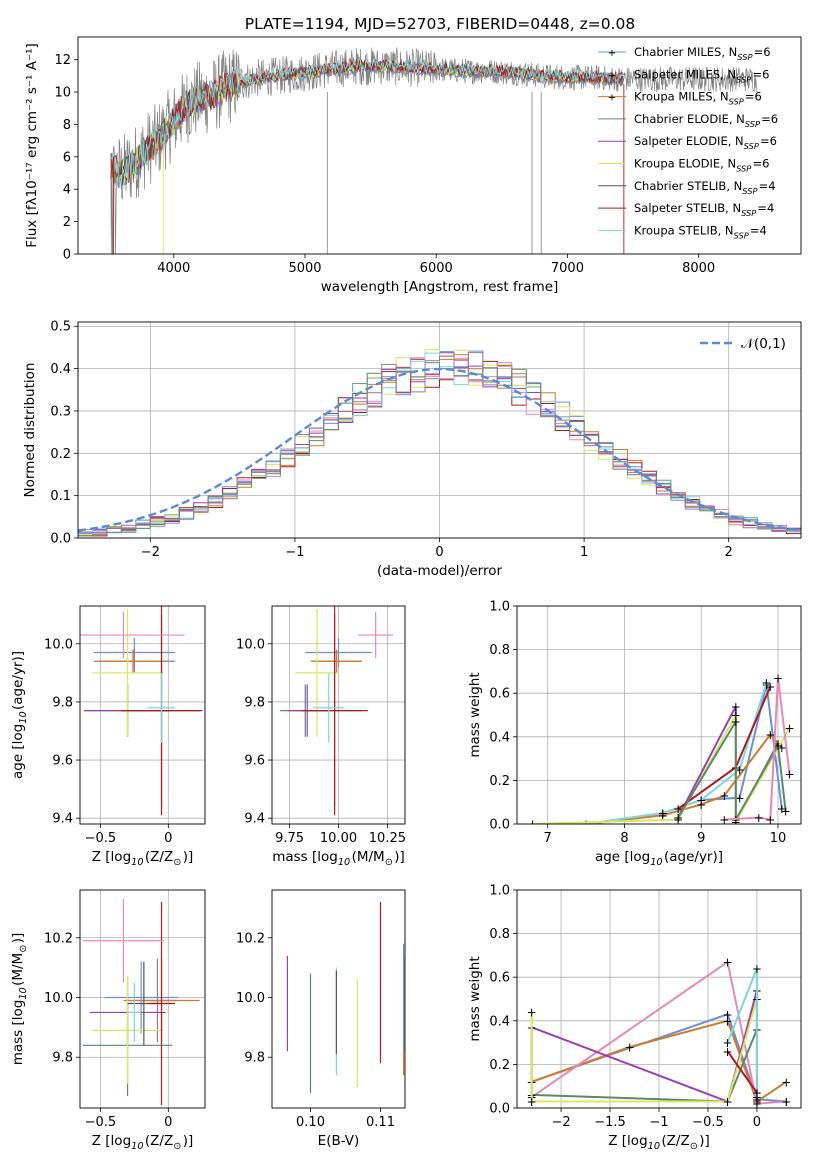  I want to click on age-mass-ytick-label: 10.0, so click(250, 644).